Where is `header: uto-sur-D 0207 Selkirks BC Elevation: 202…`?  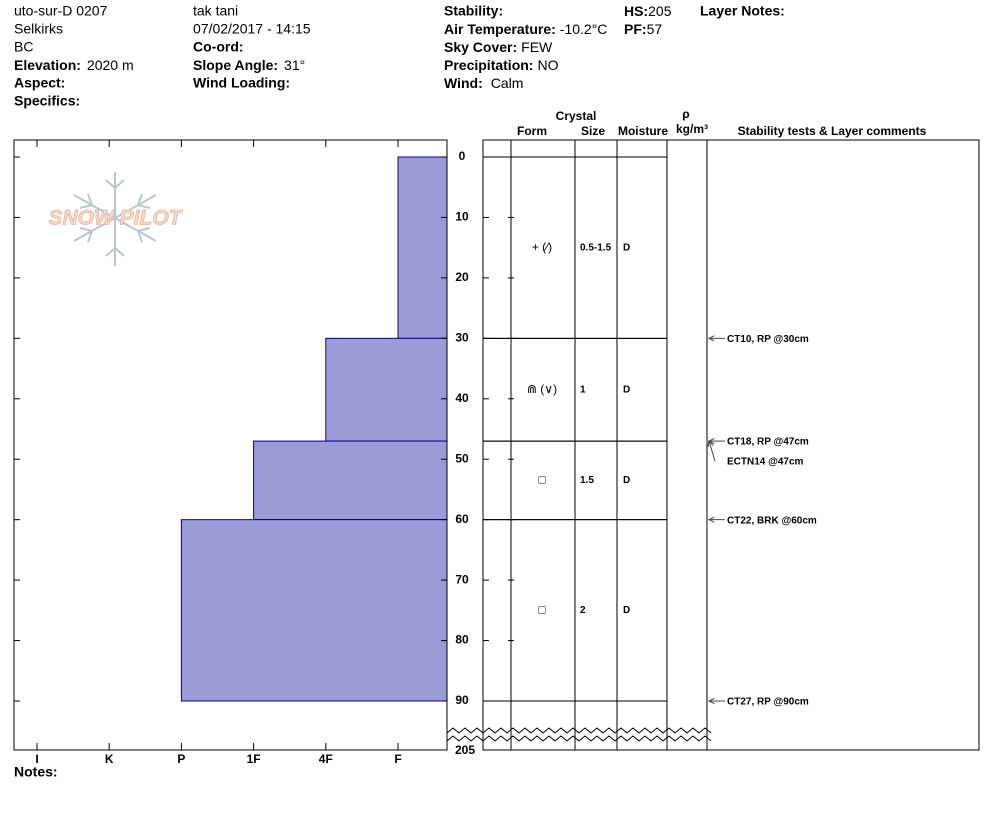
header: uto-sur-D 0207 Selkirks BC Elevation: 202… is located at coordinates (399, 56).